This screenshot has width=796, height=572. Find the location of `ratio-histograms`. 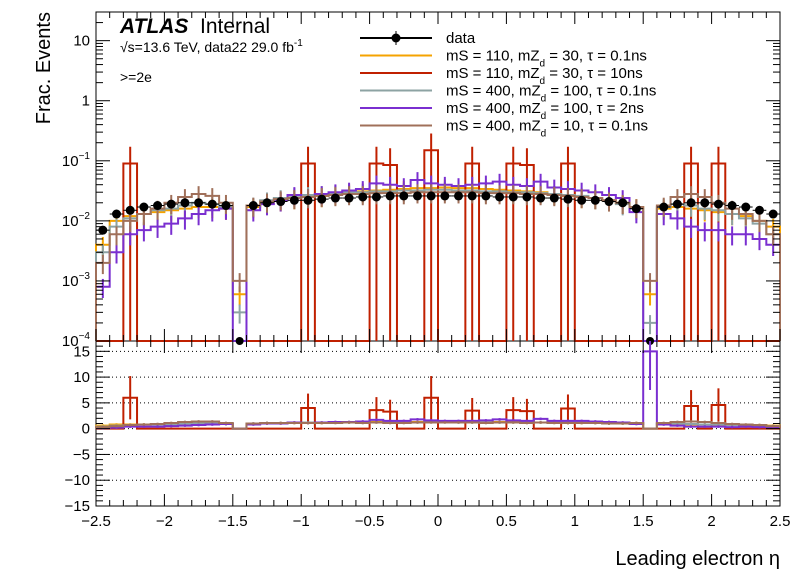

ratio-histograms is located at coordinates (438, 385).